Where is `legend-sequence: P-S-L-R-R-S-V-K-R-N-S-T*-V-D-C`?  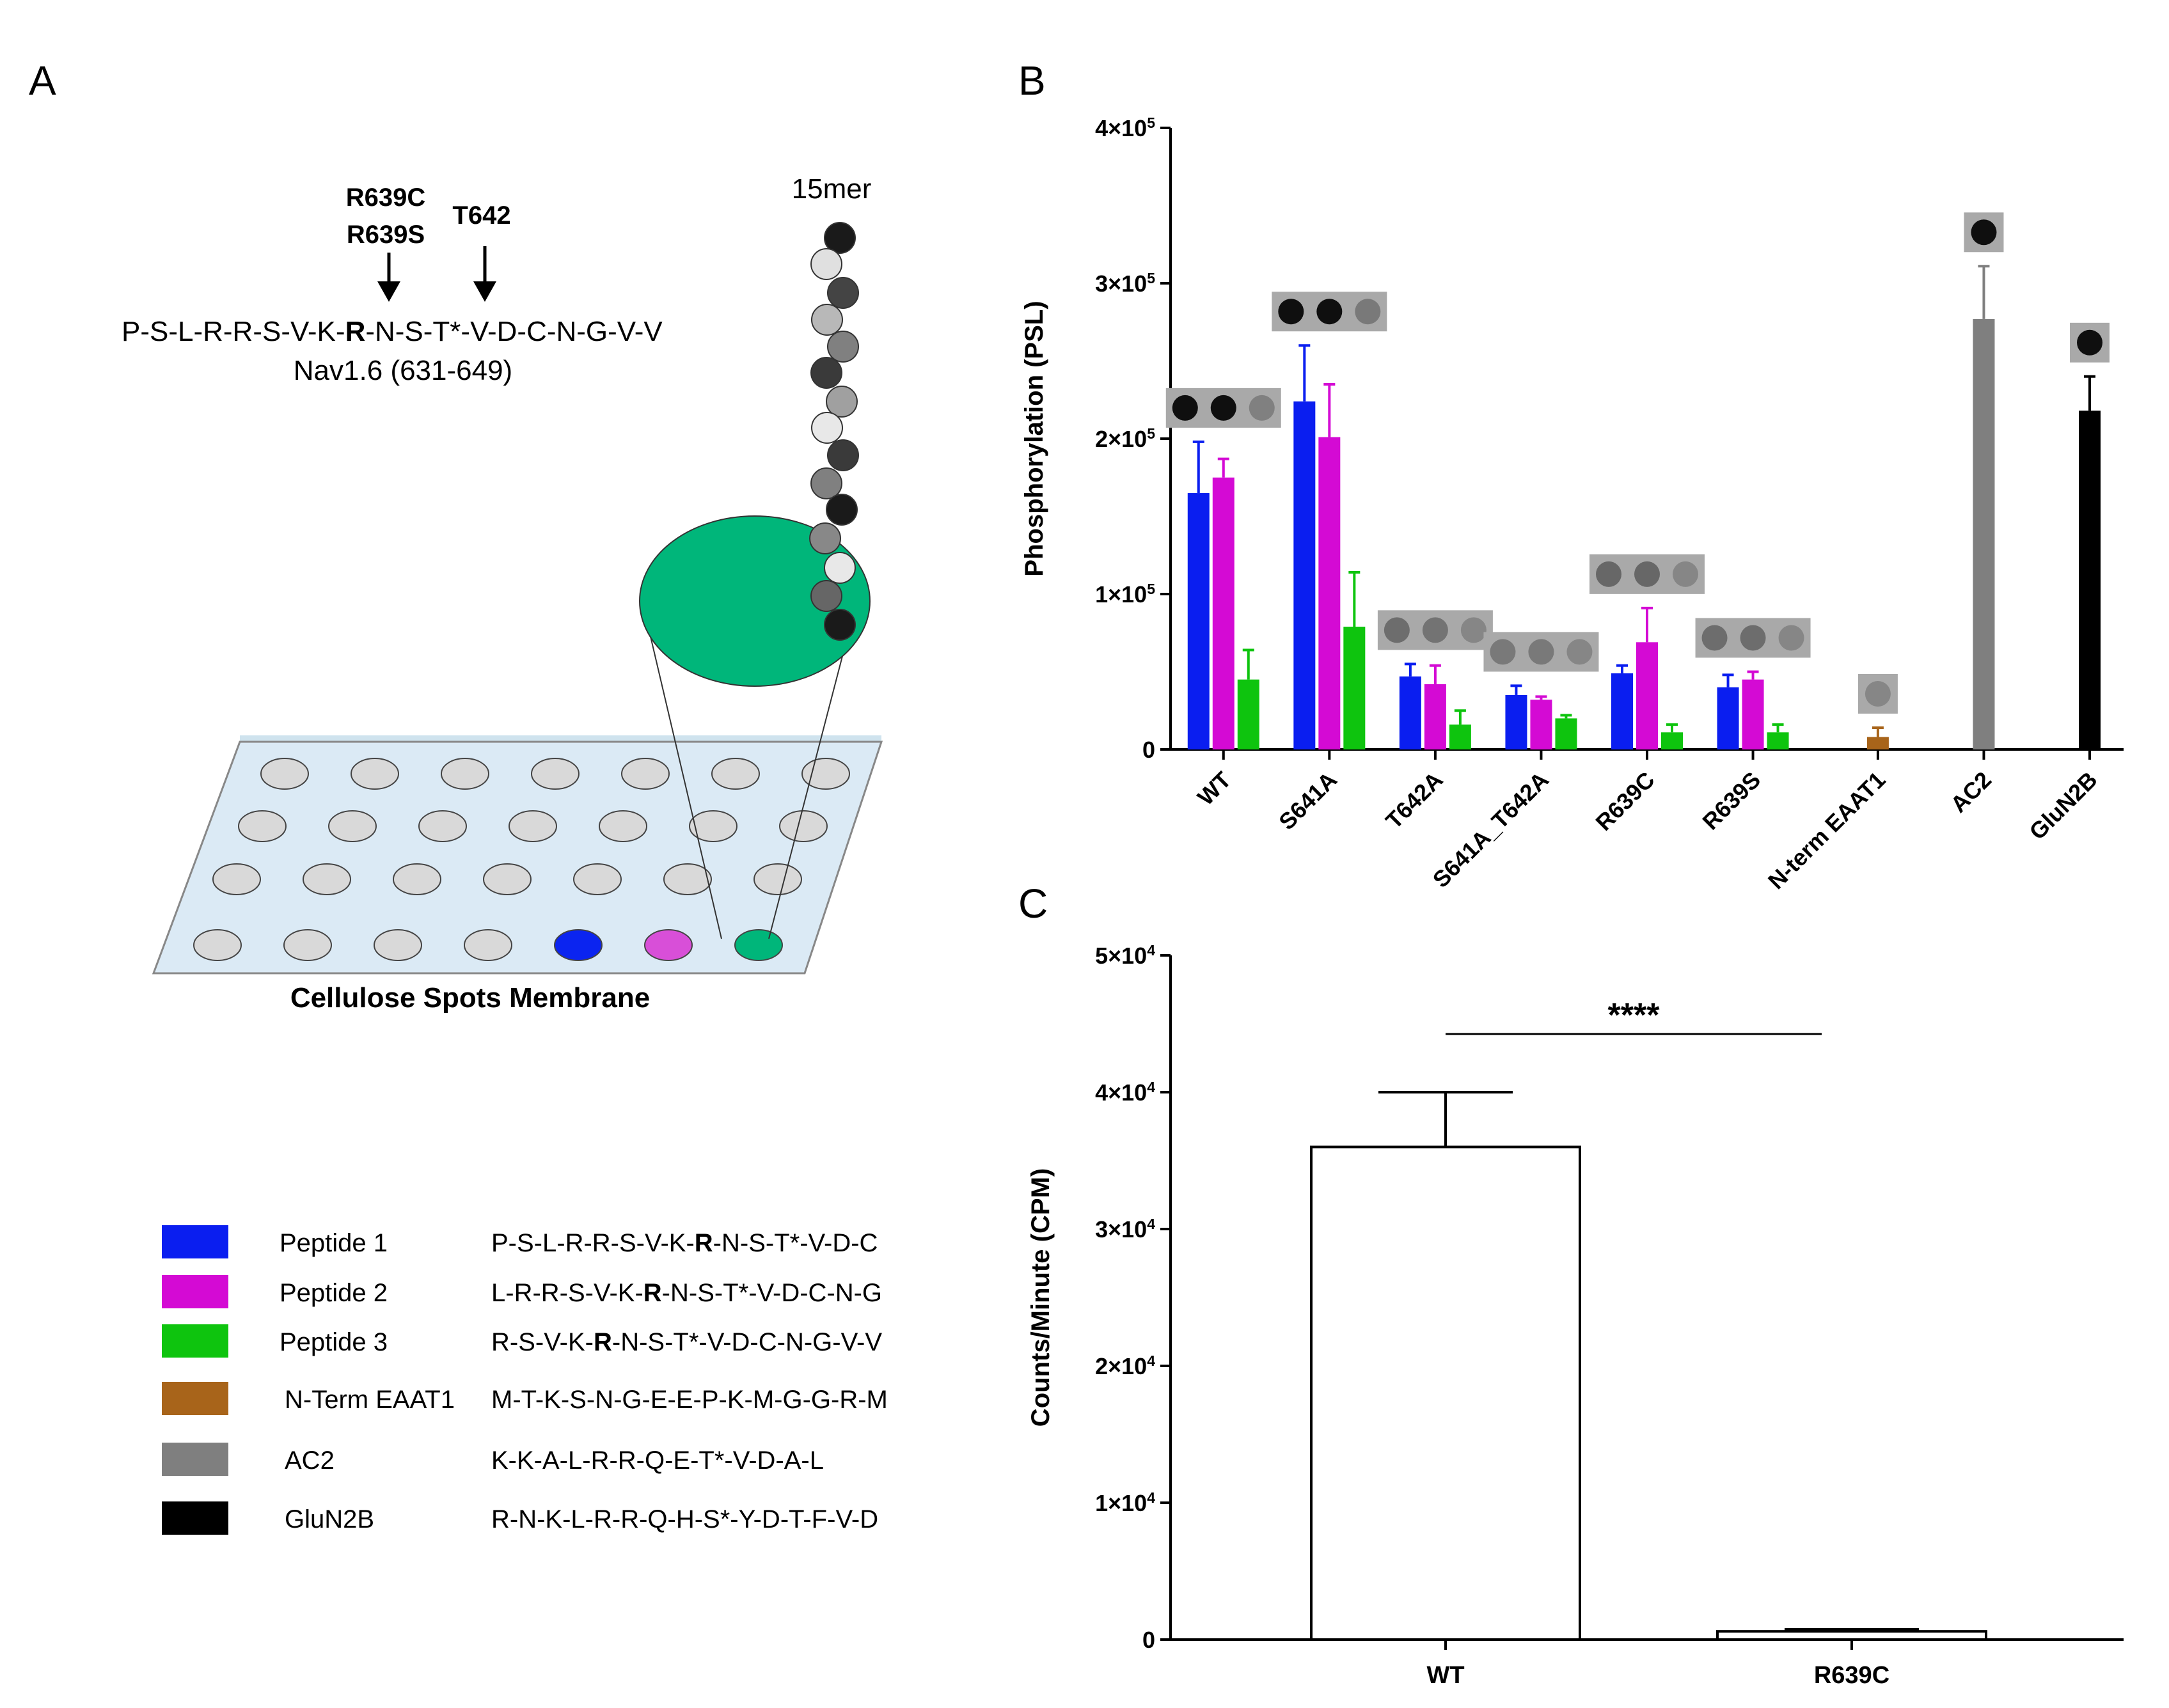 legend-sequence: P-S-L-R-R-S-V-K-R-N-S-T*-V-D-C is located at coordinates (684, 1243).